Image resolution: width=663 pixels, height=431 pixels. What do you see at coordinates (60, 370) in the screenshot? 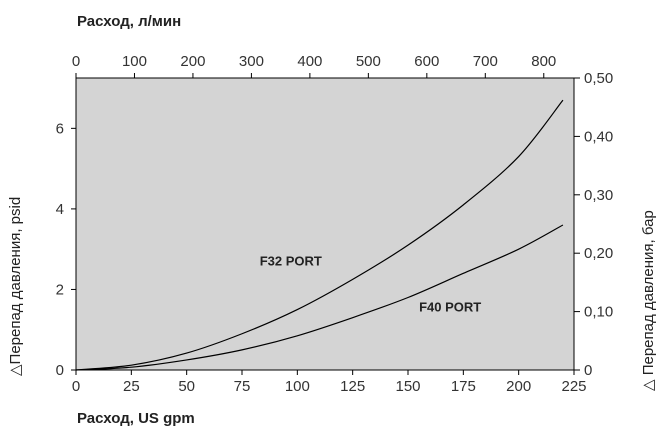
I see `left-tick-label: 0` at bounding box center [60, 370].